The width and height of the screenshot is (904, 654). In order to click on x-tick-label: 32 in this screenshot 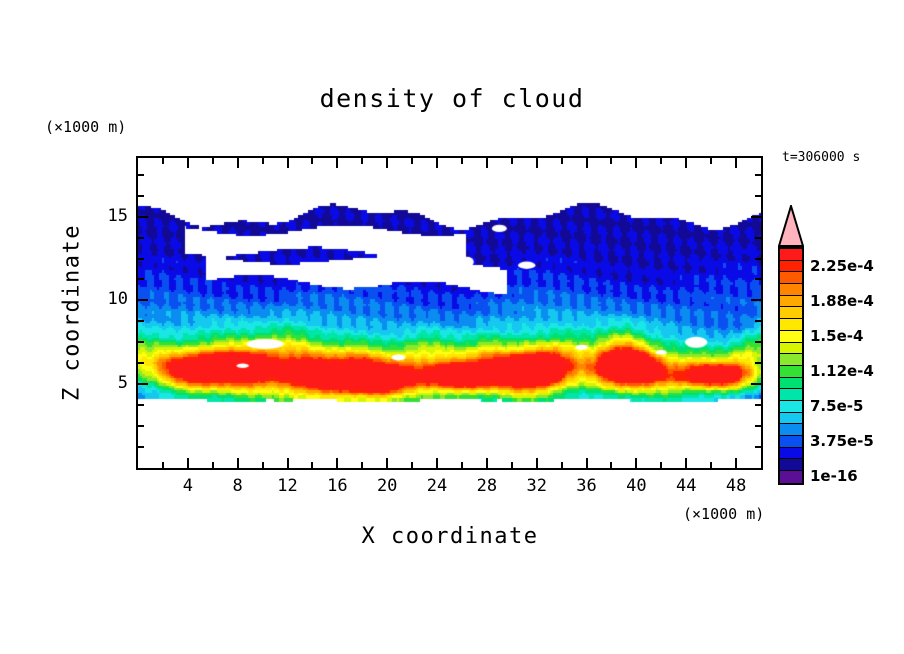, I will do `click(536, 486)`.